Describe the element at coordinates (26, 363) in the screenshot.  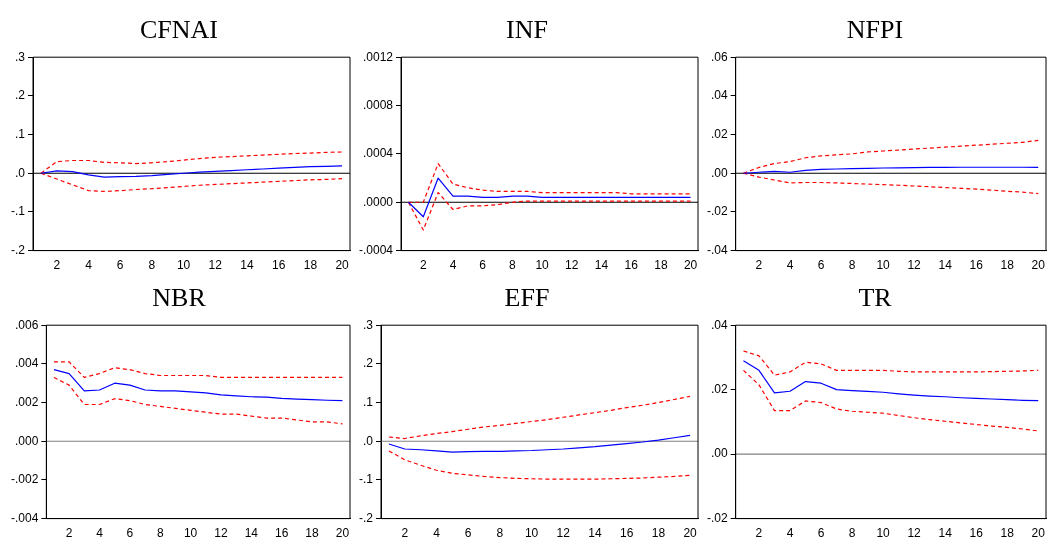
I see `y-tick-label: .004` at that location.